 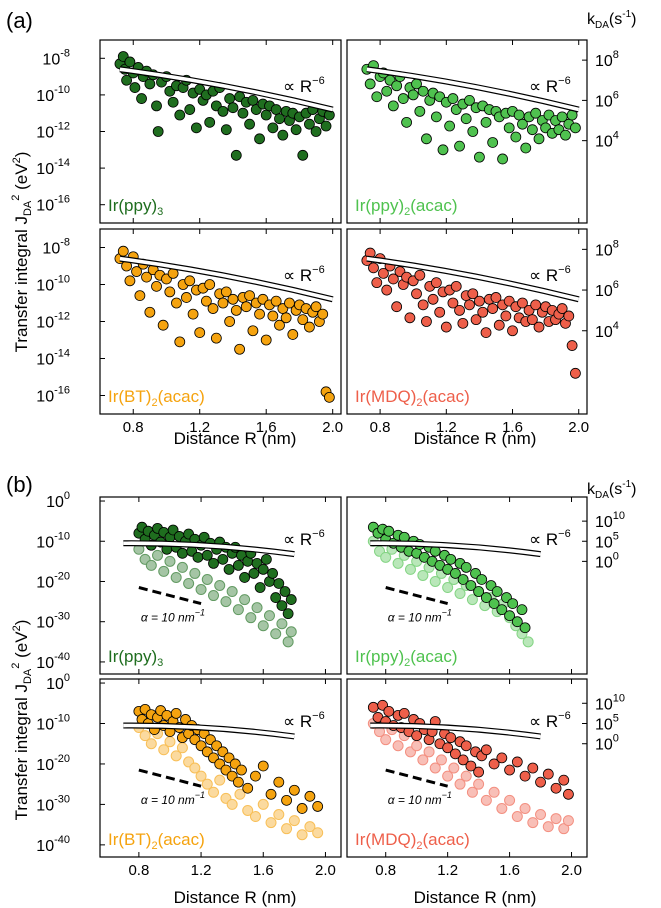 What do you see at coordinates (266, 427) in the screenshot?
I see `x-tick-label: 1.6` at bounding box center [266, 427].